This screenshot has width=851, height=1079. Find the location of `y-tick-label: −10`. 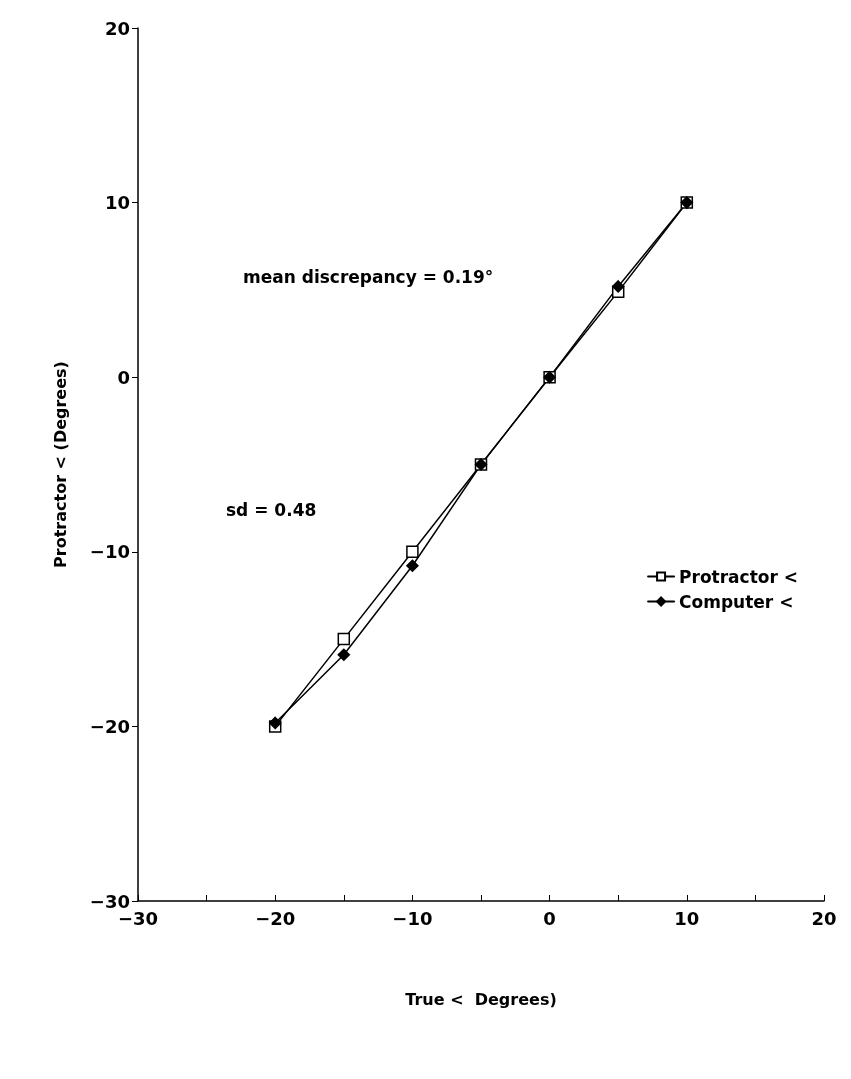

y-tick-label: −10 is located at coordinates (109, 552).